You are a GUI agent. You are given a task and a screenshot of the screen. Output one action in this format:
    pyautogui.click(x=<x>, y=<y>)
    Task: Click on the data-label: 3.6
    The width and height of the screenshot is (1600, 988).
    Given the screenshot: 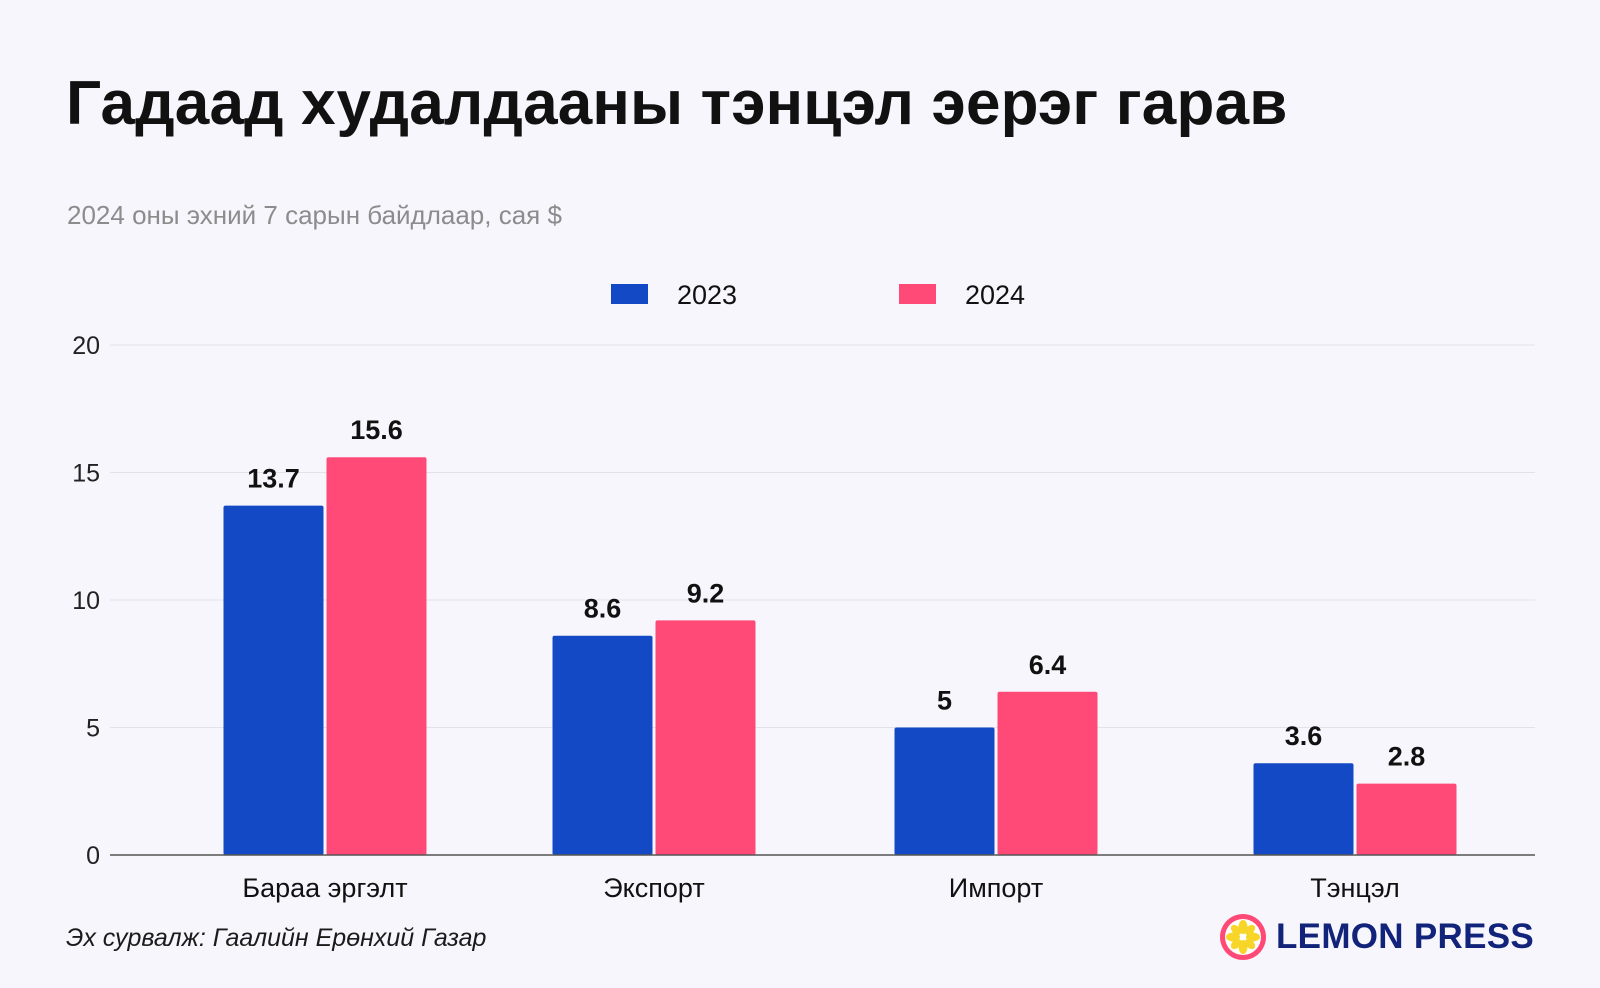 What is the action you would take?
    pyautogui.click(x=1304, y=736)
    